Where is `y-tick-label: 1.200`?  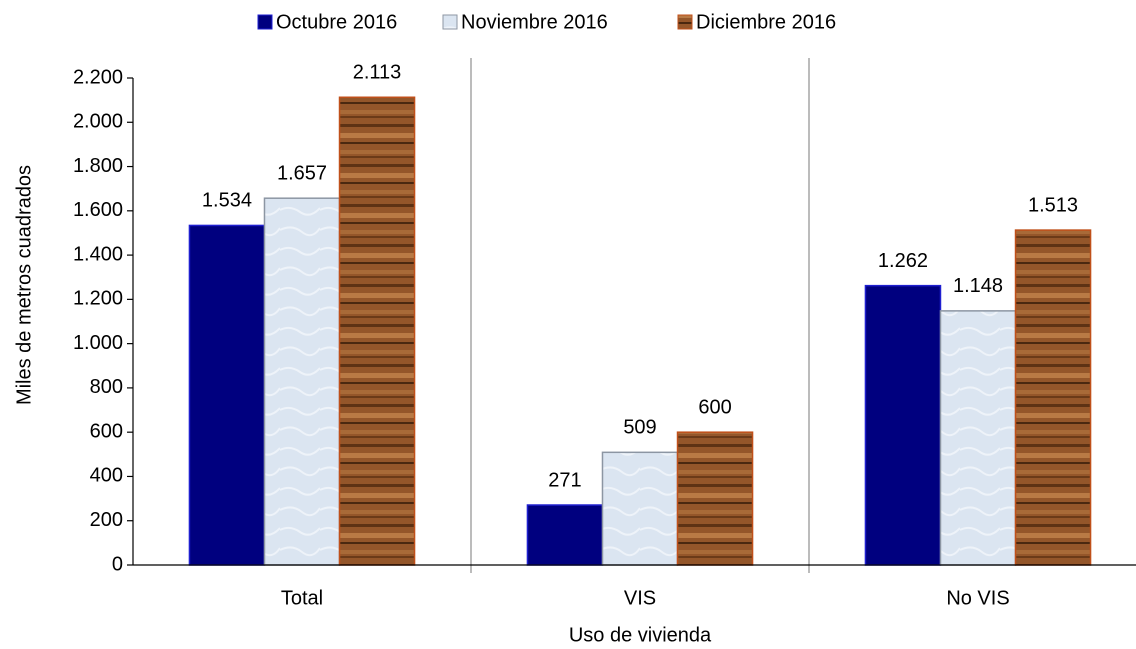 y-tick-label: 1.200 is located at coordinates (98, 299).